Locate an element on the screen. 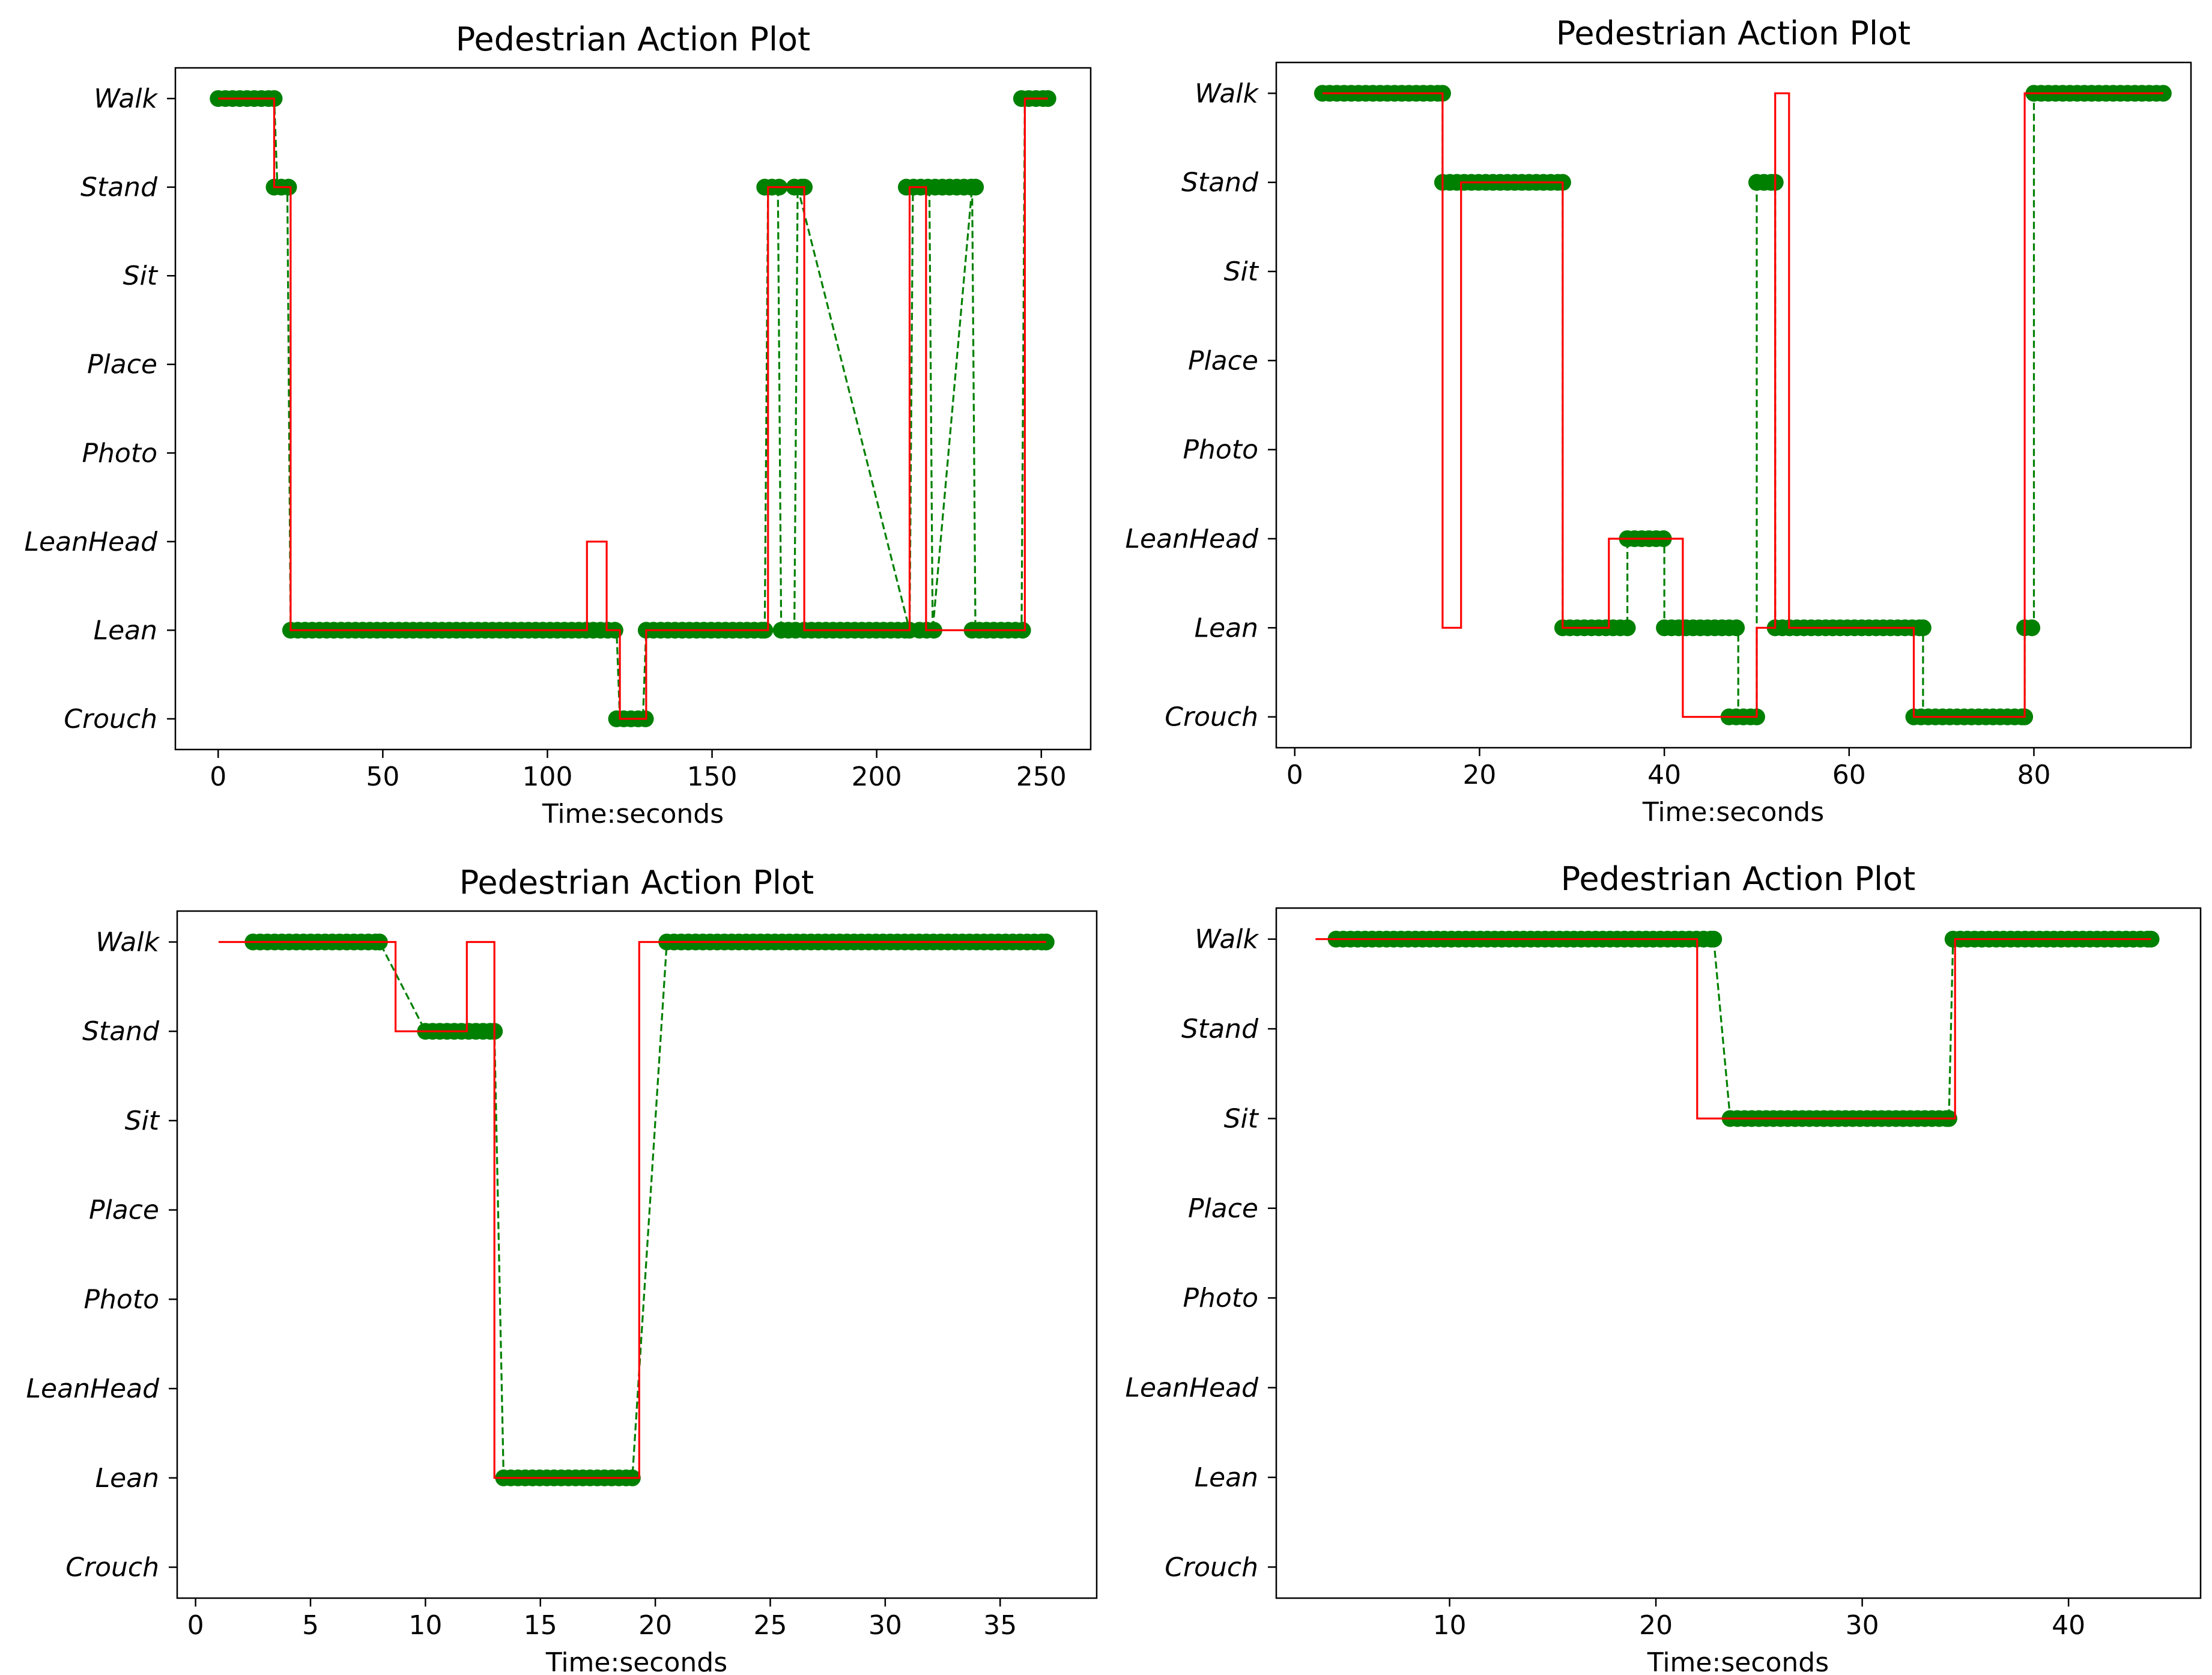  subplot-3-title: Pedestrian Action Plot is located at coordinates (636, 882).